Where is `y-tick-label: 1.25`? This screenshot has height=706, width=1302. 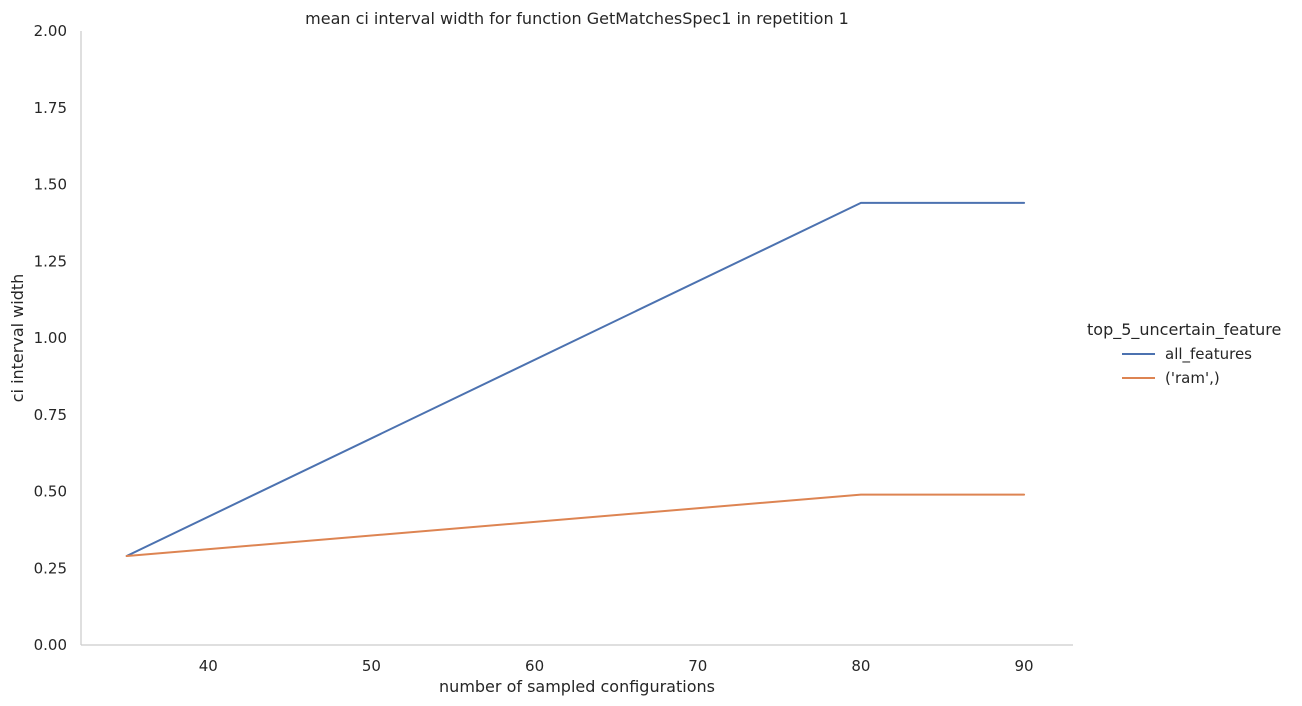
y-tick-label: 1.25 is located at coordinates (50, 261).